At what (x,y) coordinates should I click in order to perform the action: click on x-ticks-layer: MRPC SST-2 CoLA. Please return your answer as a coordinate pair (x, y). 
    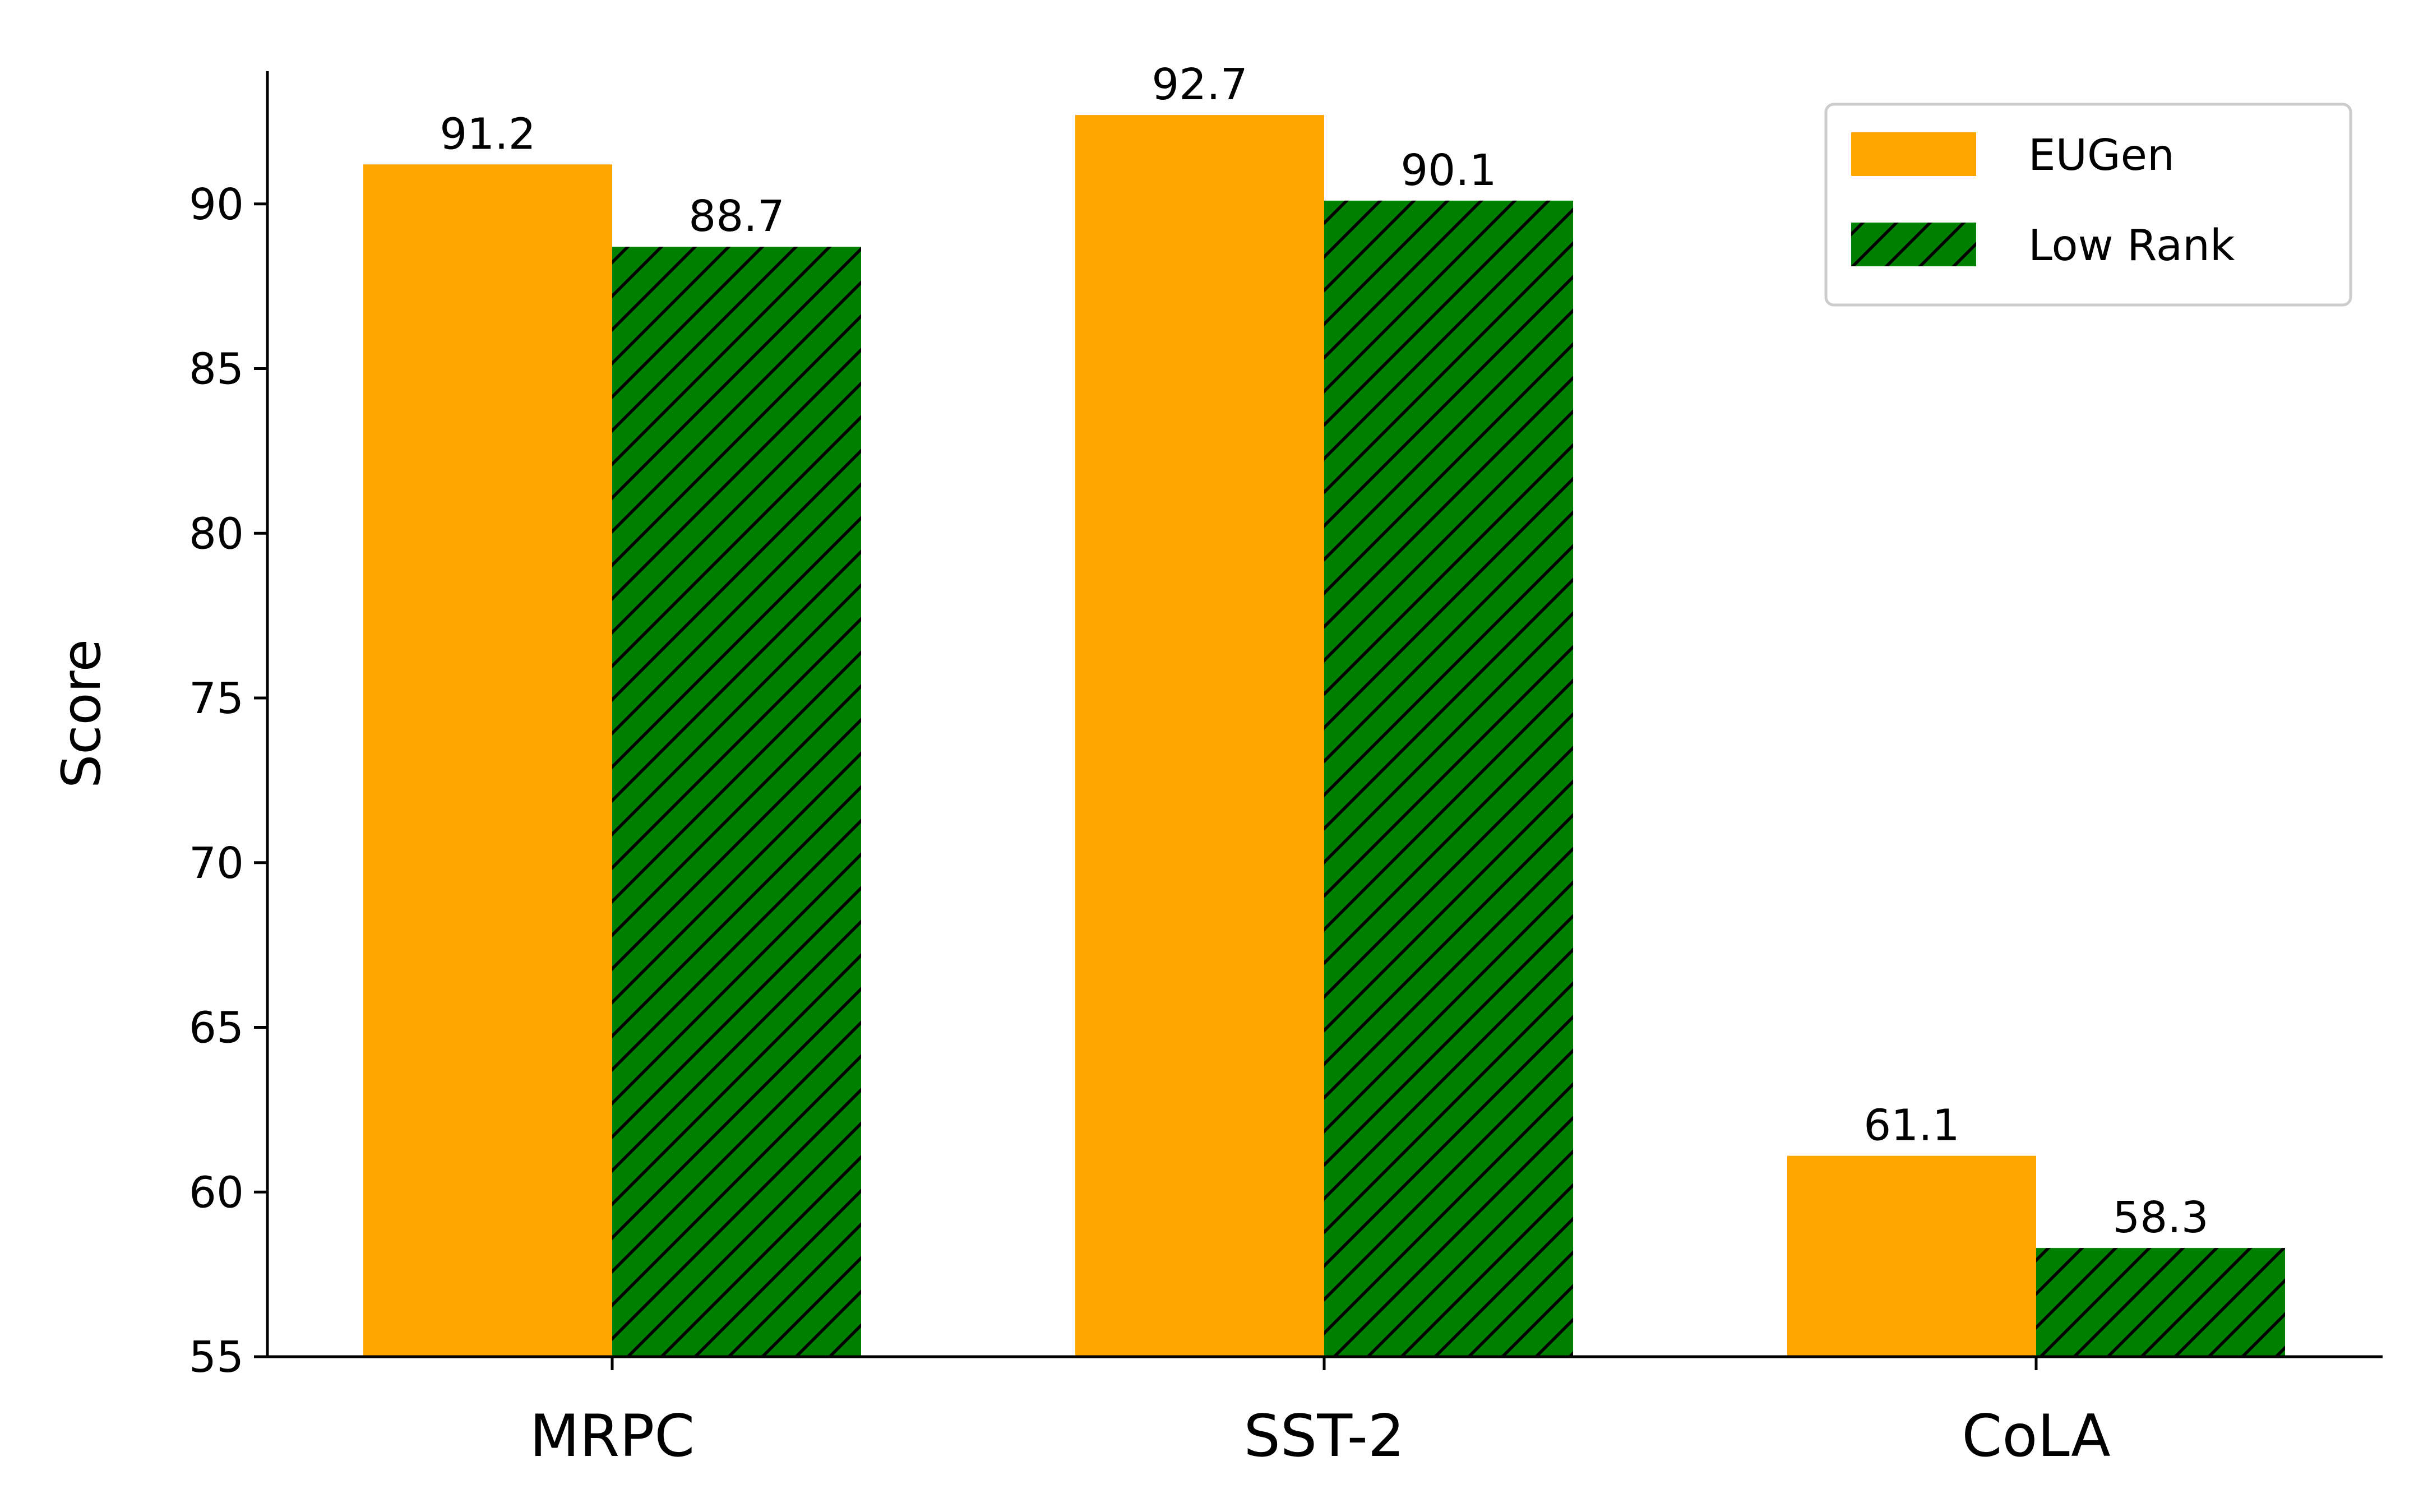
    Looking at the image, I should click on (1320, 1414).